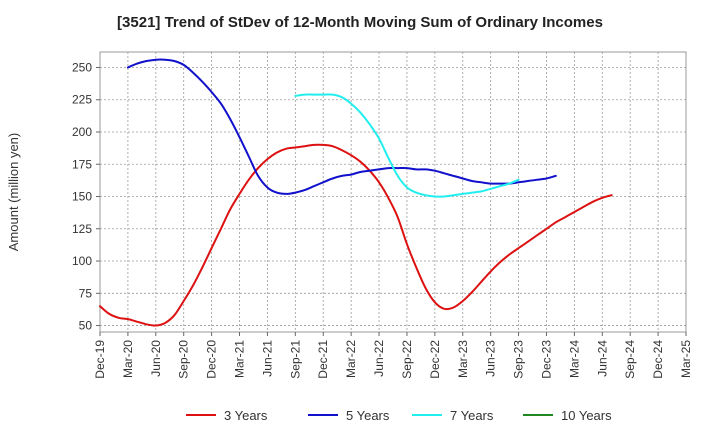  I want to click on x-tick-label: Mar-23, so click(463, 359).